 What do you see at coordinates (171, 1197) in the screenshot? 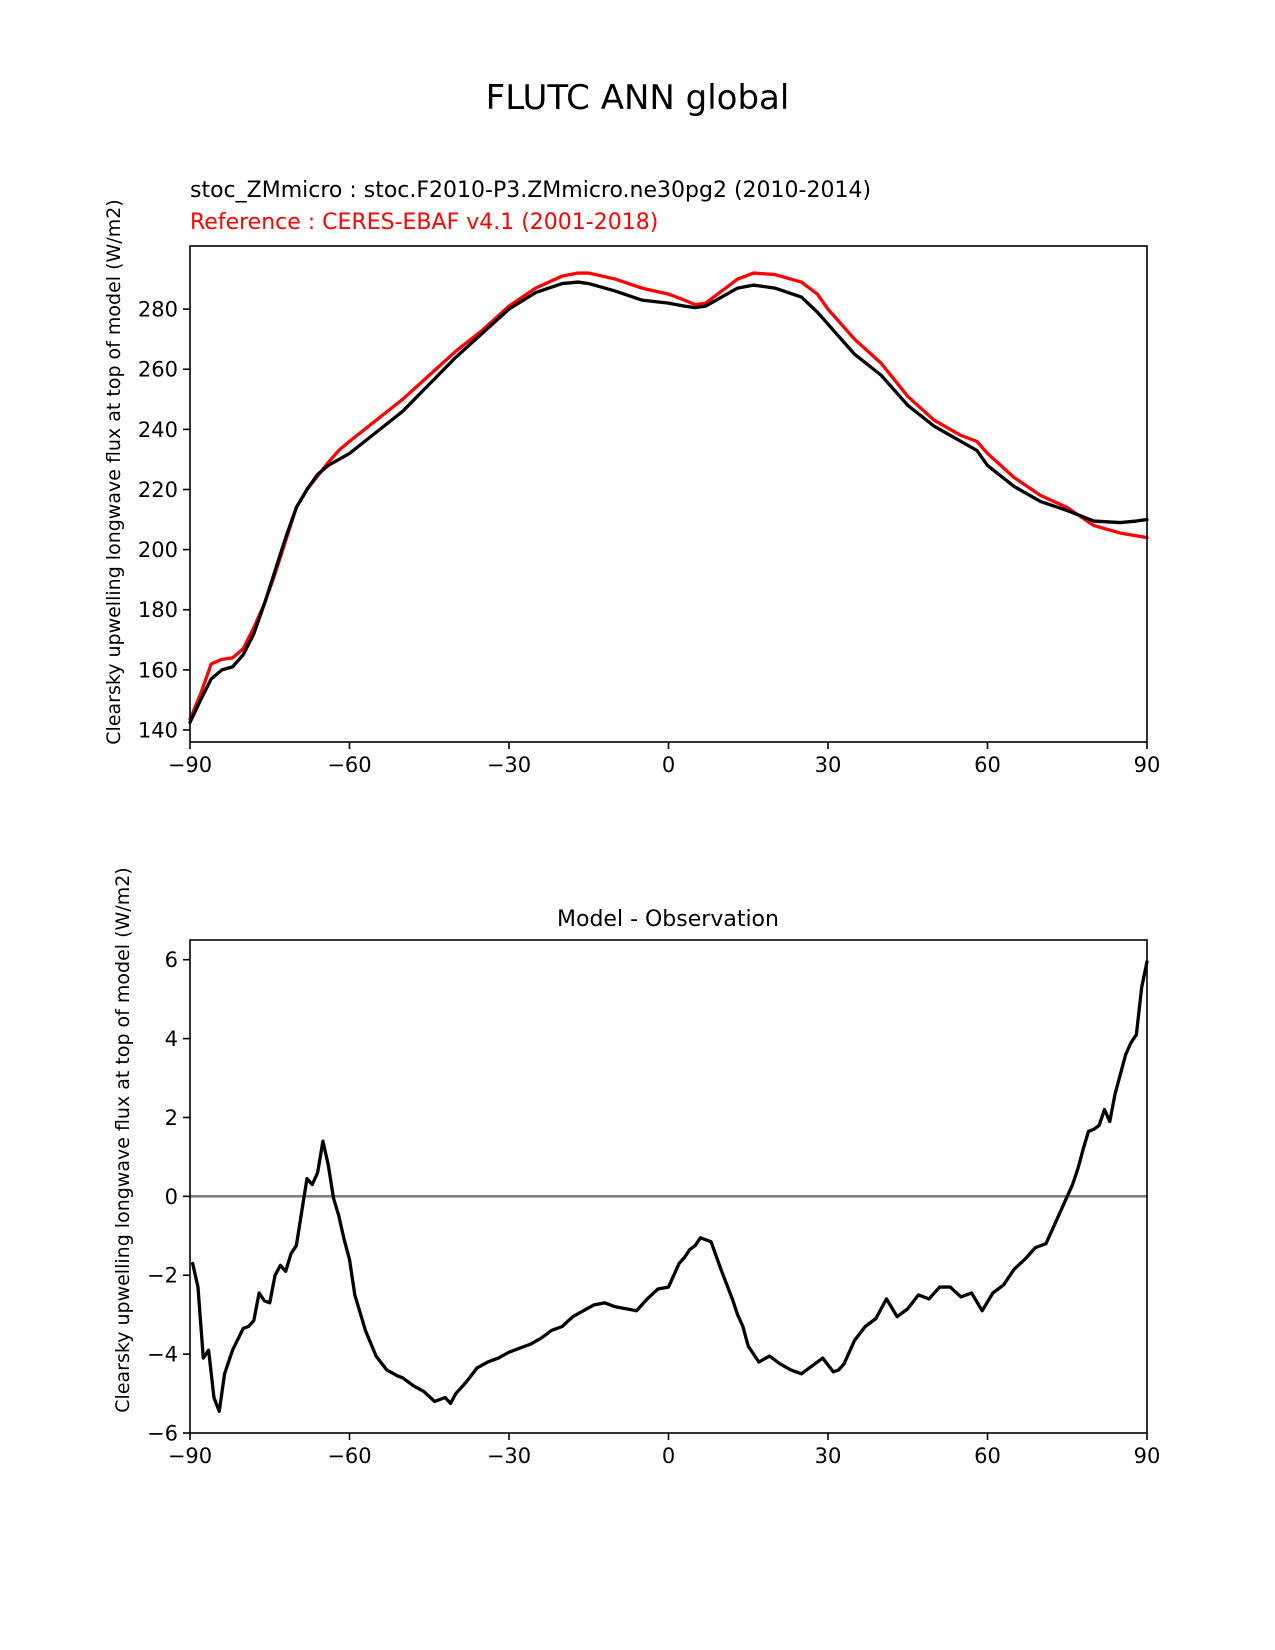
I see `y-tick-label: 0` at bounding box center [171, 1197].